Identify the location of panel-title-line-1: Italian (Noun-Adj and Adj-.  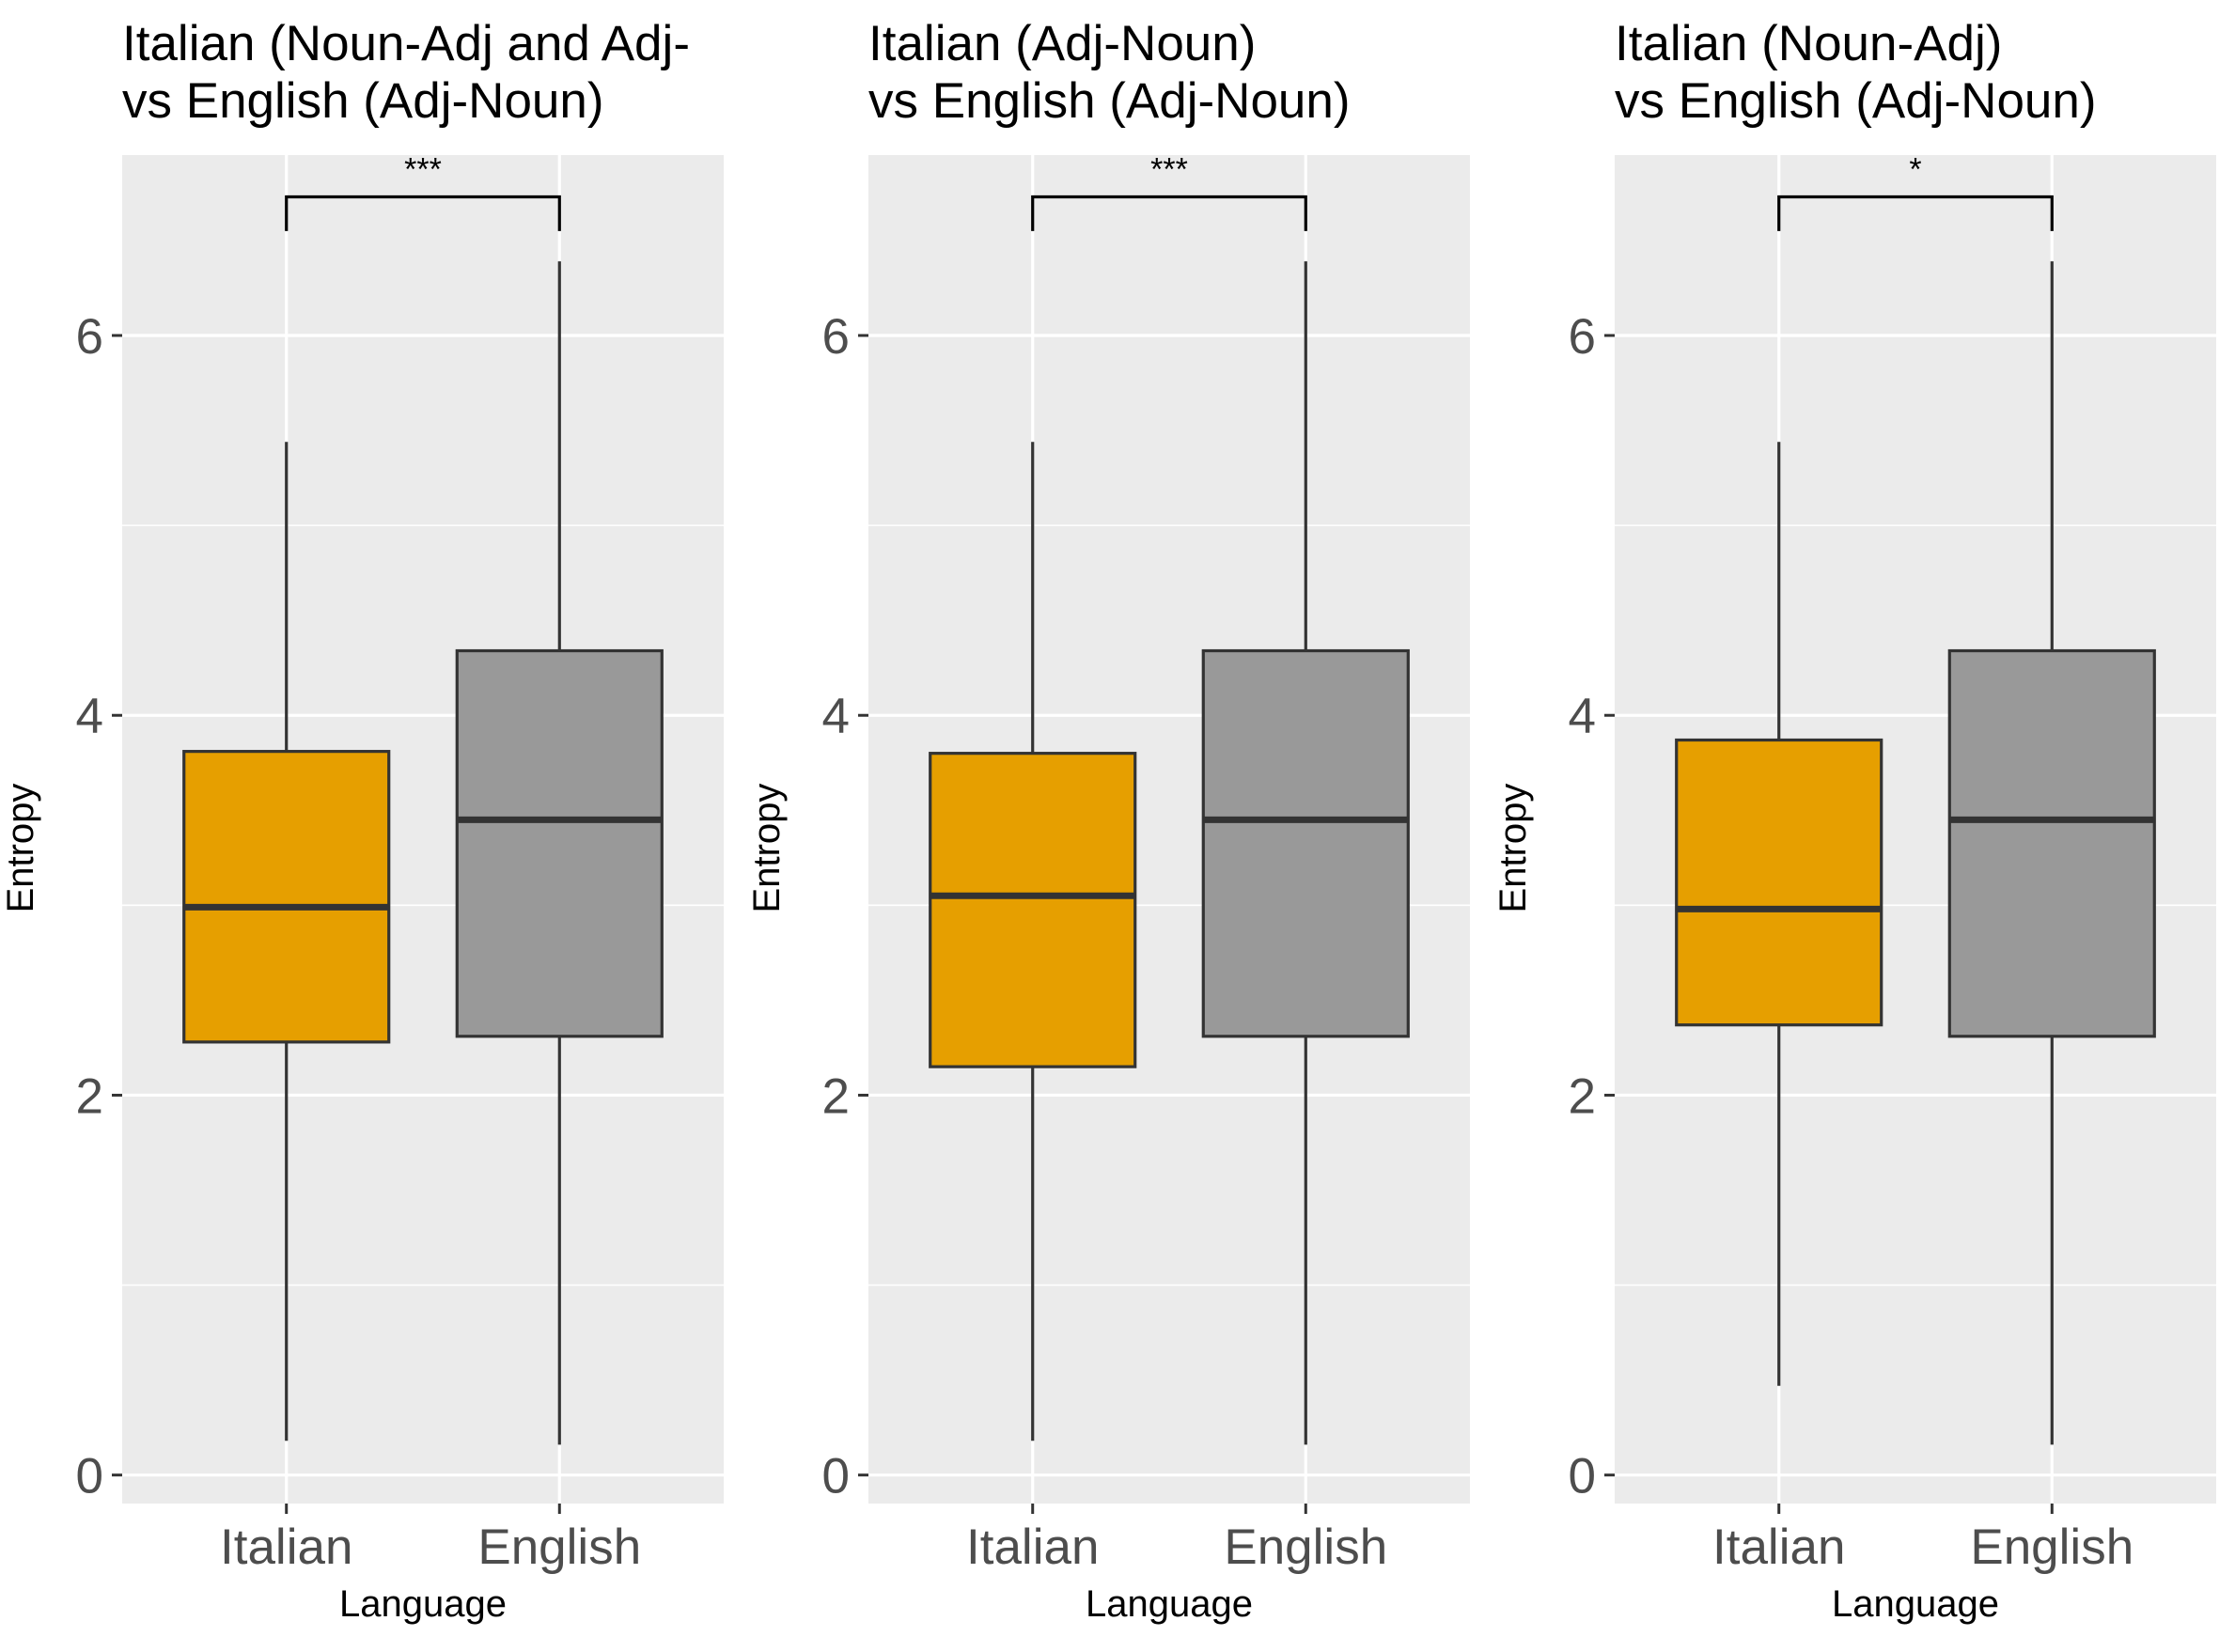
(406, 43).